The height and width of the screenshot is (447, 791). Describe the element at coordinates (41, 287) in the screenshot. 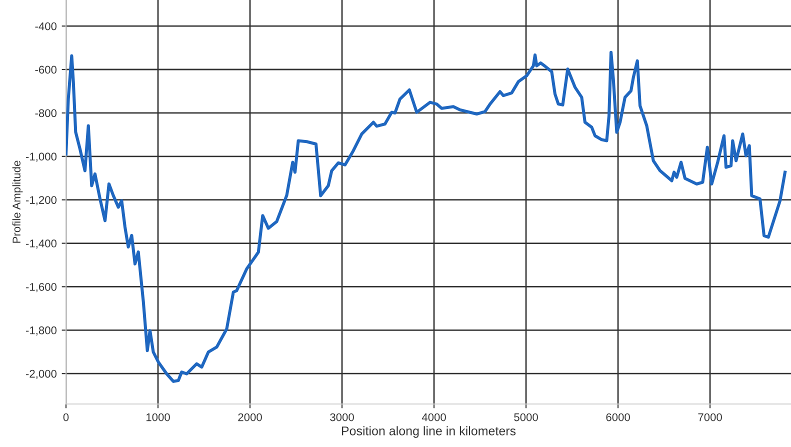

I see `y-tick-label: -1,600` at that location.